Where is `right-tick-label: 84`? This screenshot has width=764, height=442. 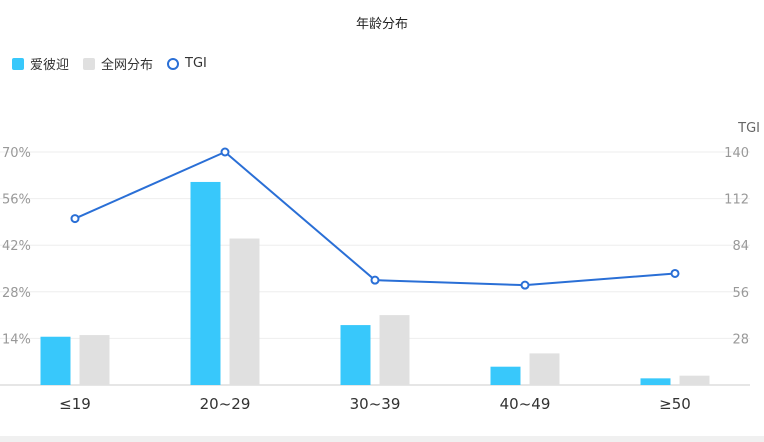 right-tick-label: 84 is located at coordinates (740, 246).